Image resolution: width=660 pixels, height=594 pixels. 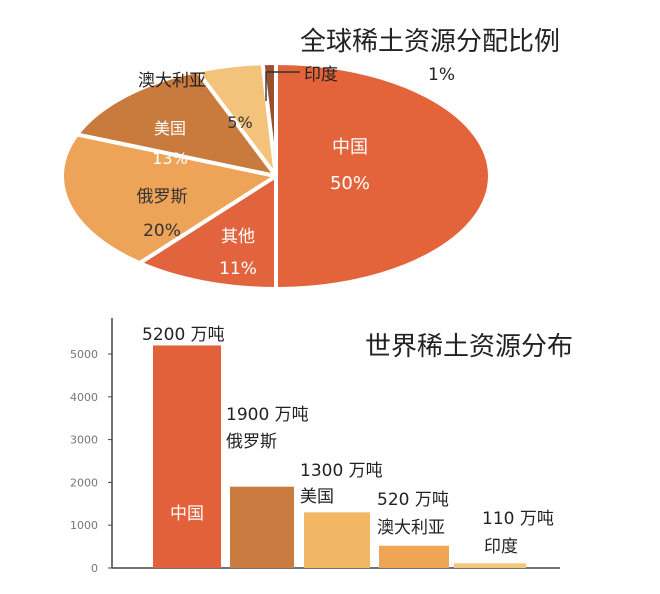 I want to click on bar-y-tick-label-0: 0, so click(x=94, y=568).